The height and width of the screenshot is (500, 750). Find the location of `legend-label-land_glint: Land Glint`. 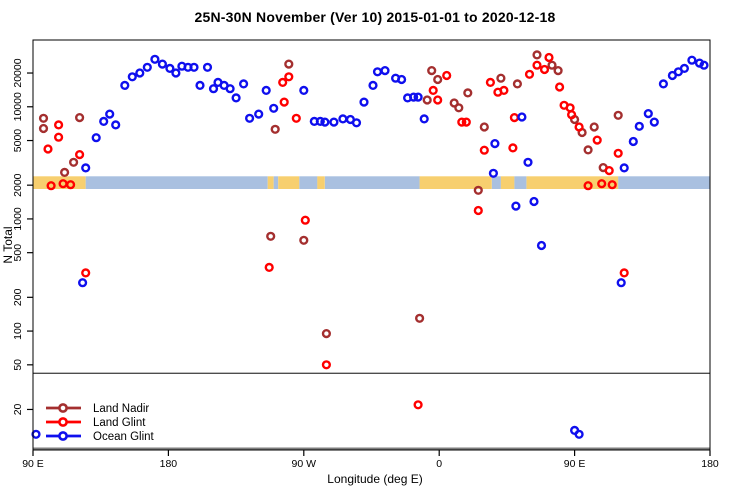

legend-label-land_glint: Land Glint is located at coordinates (119, 423).